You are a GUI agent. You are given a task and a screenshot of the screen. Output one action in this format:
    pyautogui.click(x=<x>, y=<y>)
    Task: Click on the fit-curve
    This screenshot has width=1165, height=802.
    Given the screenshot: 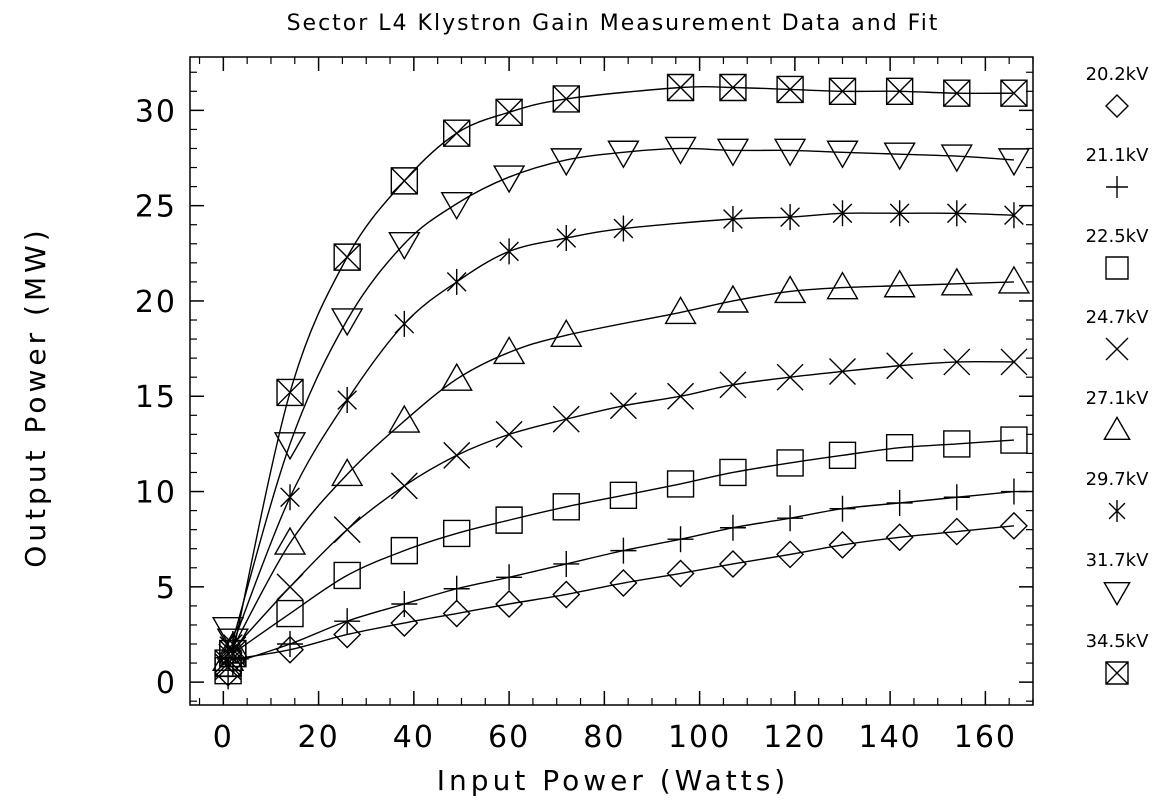 What is the action you would take?
    pyautogui.click(x=623, y=577)
    